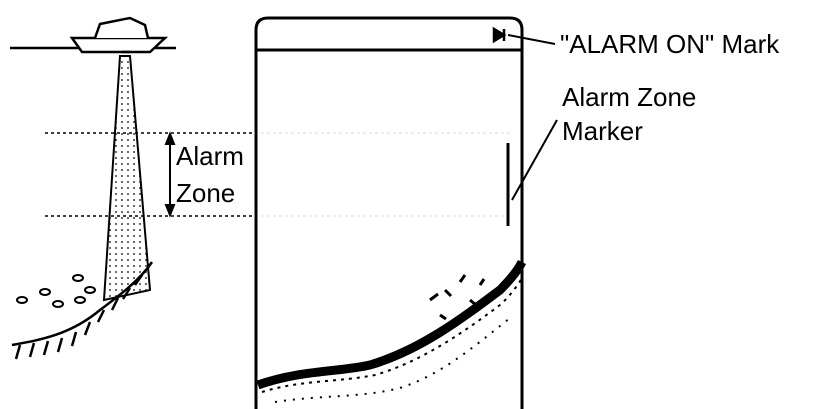 The height and width of the screenshot is (409, 832). Describe the element at coordinates (499, 35) in the screenshot. I see `alarm-on-mark` at that location.